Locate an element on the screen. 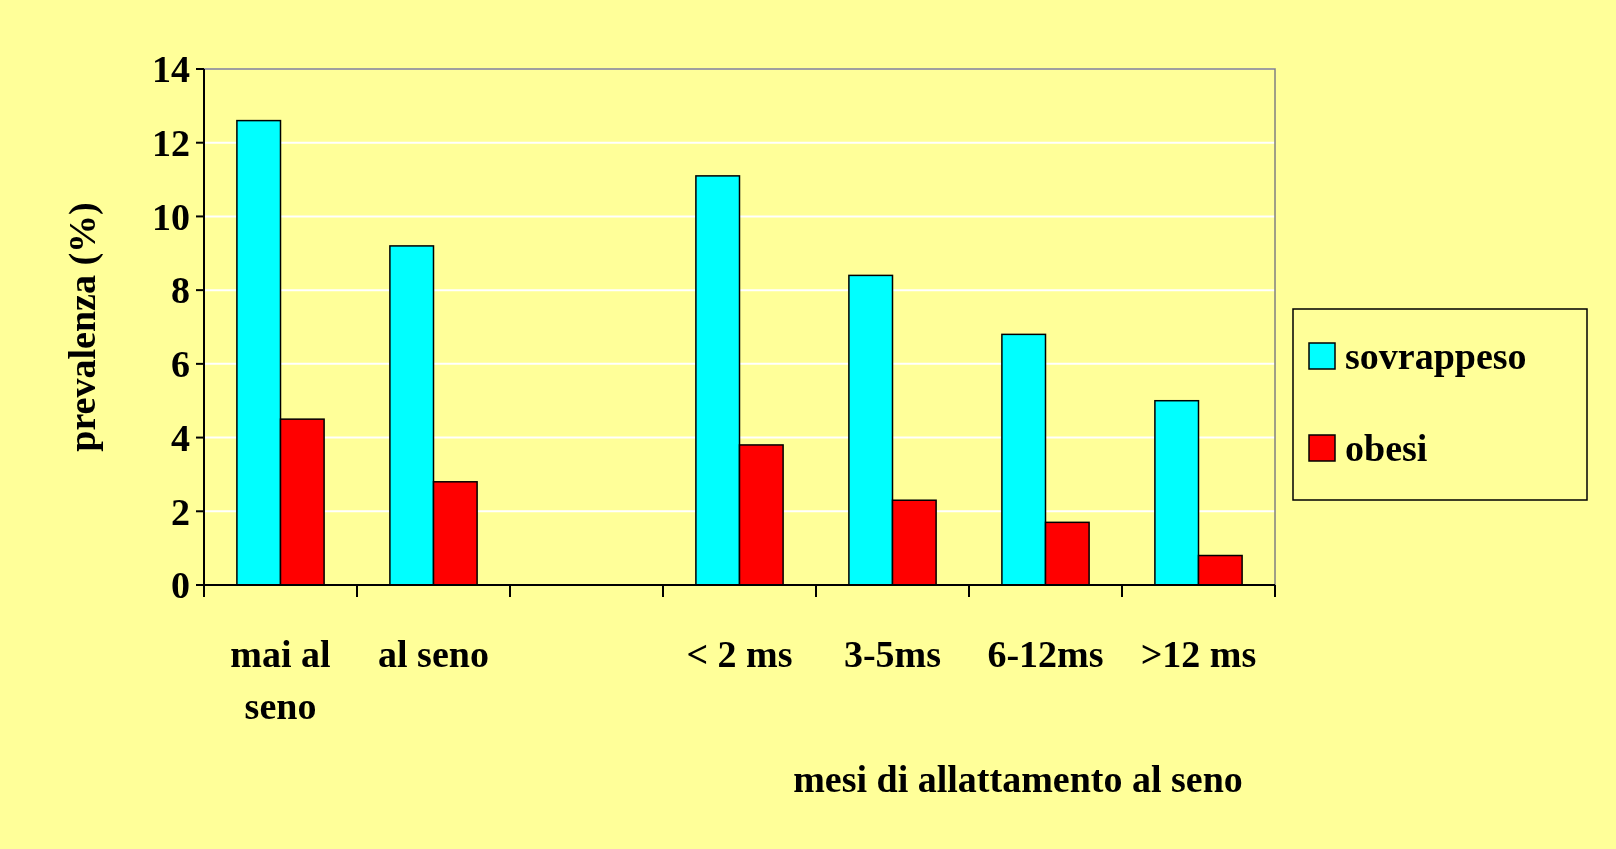 The width and height of the screenshot is (1616, 849). x-tick-label: >12 ms is located at coordinates (1198, 654).